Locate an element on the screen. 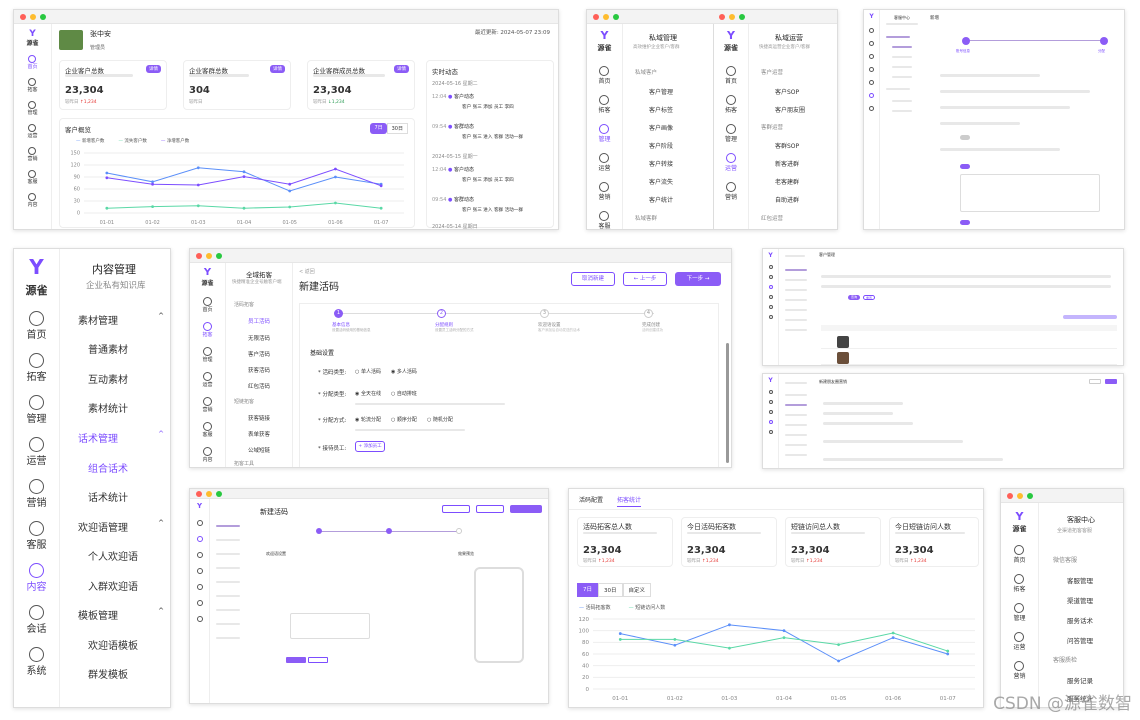 The width and height of the screenshot is (1140, 720). submenu-group: 客群运营 is located at coordinates (772, 128).